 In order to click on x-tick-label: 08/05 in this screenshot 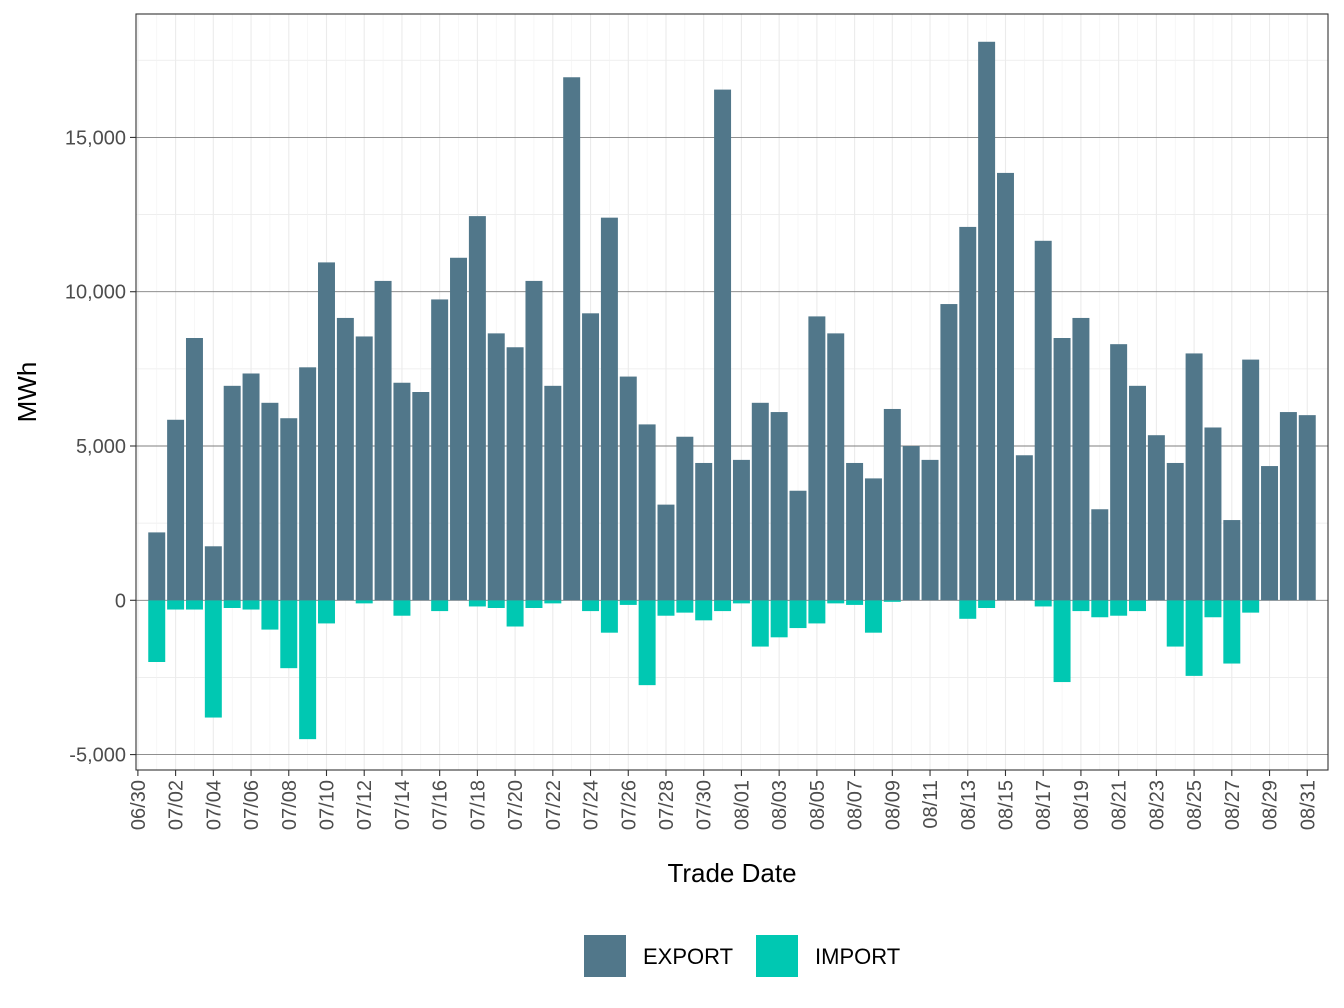, I will do `click(818, 805)`.